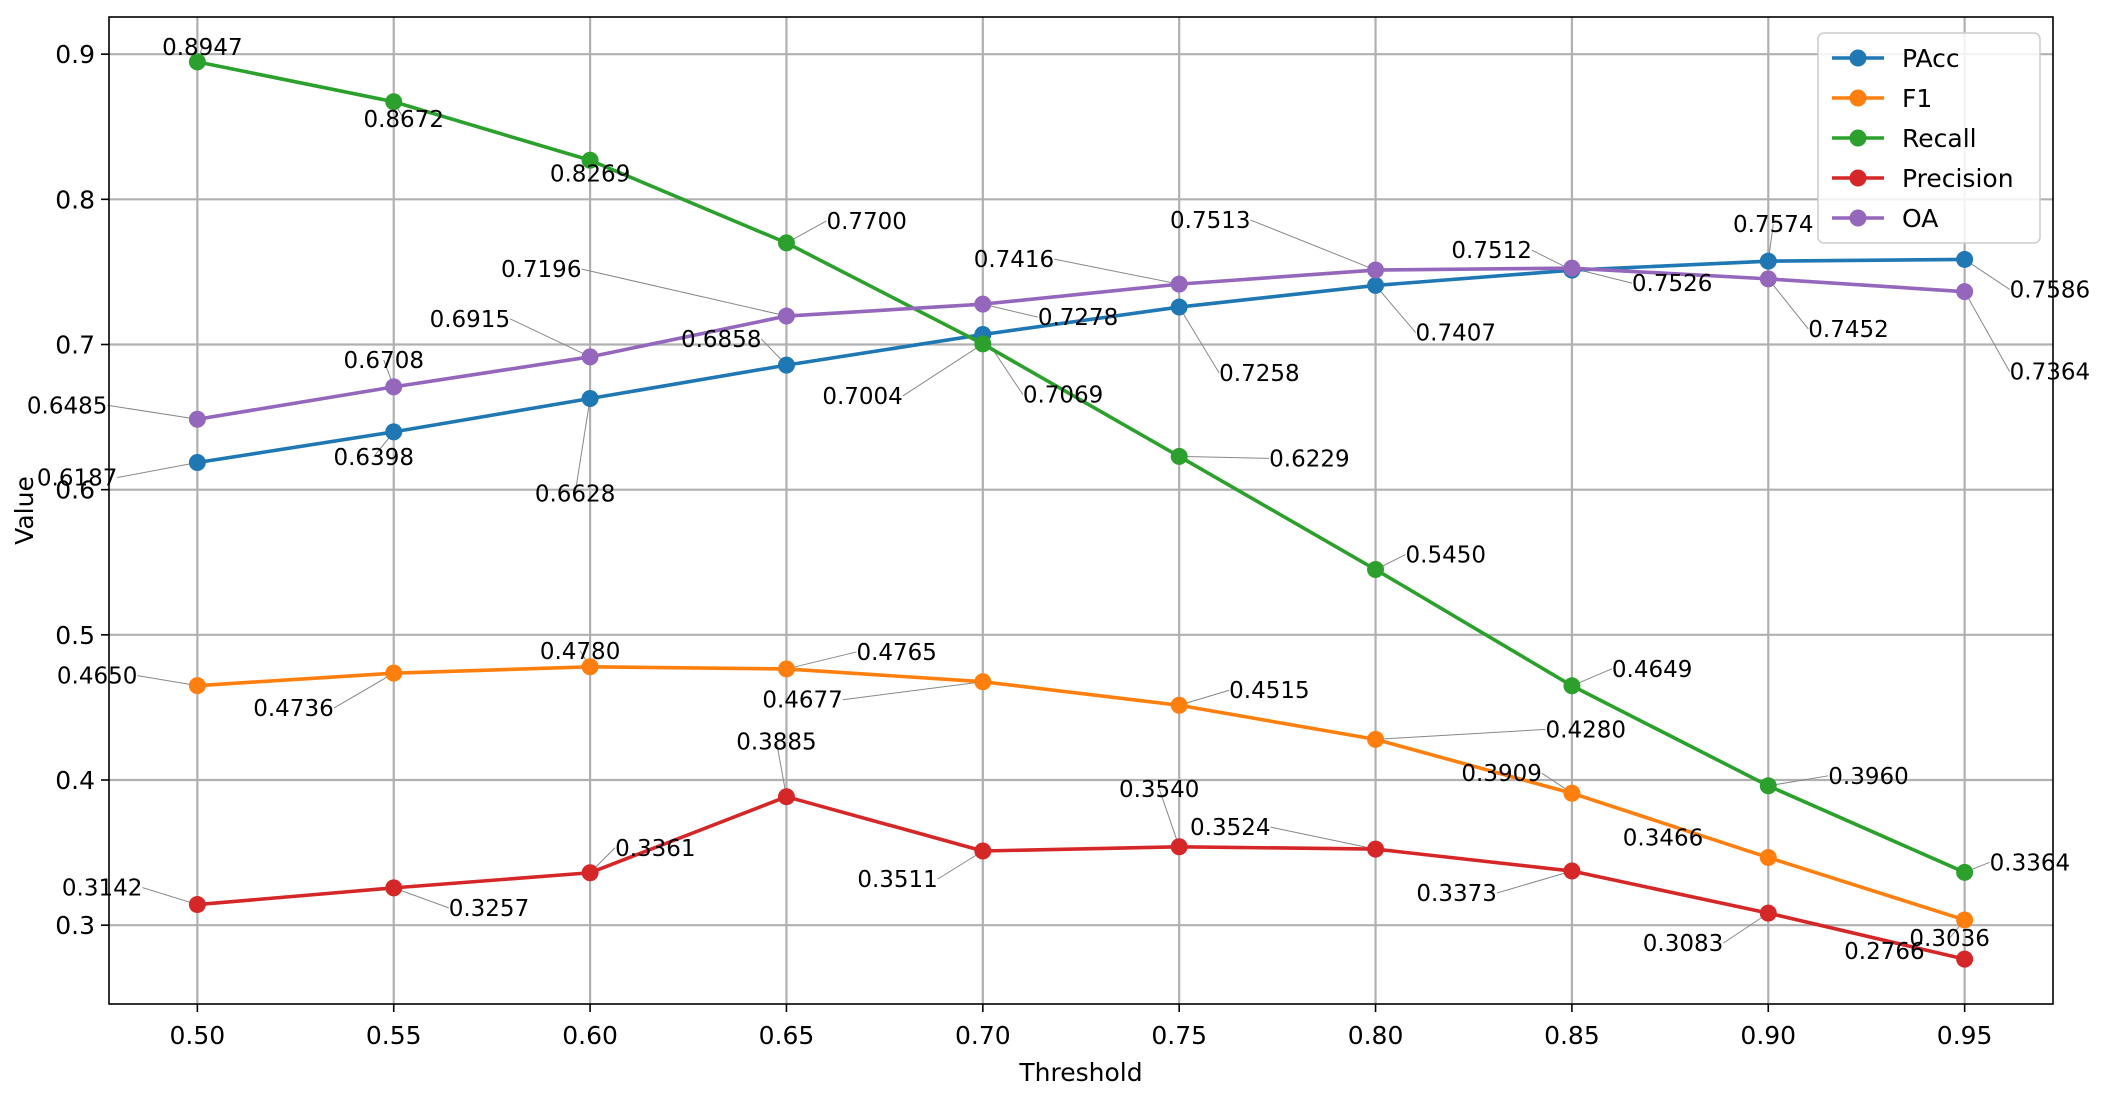 The image size is (2111, 1098). Describe the element at coordinates (67, 406) in the screenshot. I see `data-label: 0.6485` at that location.